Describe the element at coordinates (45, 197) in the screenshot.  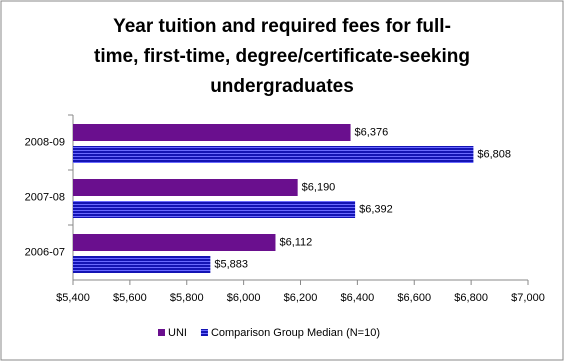
I see `y-tick-label: 2007-08` at that location.